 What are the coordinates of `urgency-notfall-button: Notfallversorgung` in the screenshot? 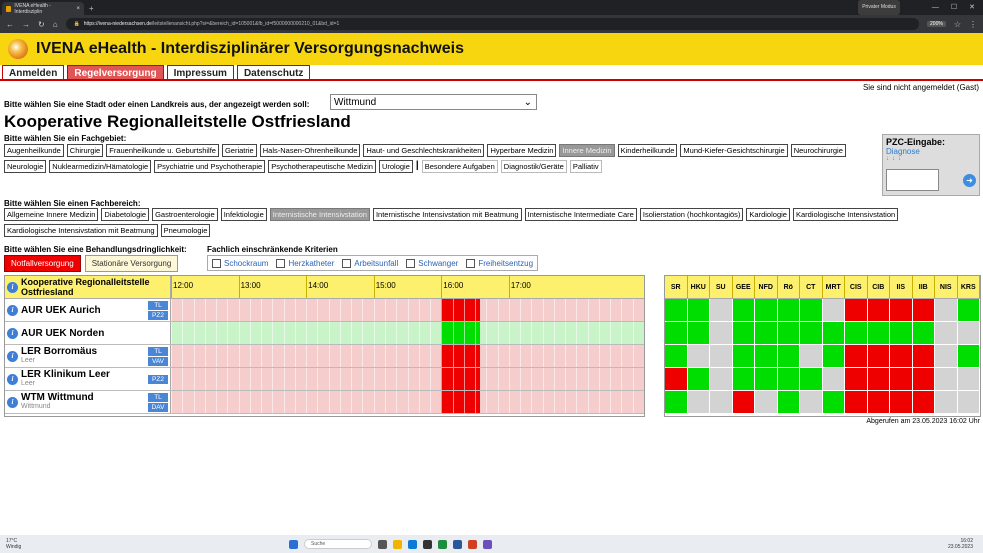 It's located at (42, 263).